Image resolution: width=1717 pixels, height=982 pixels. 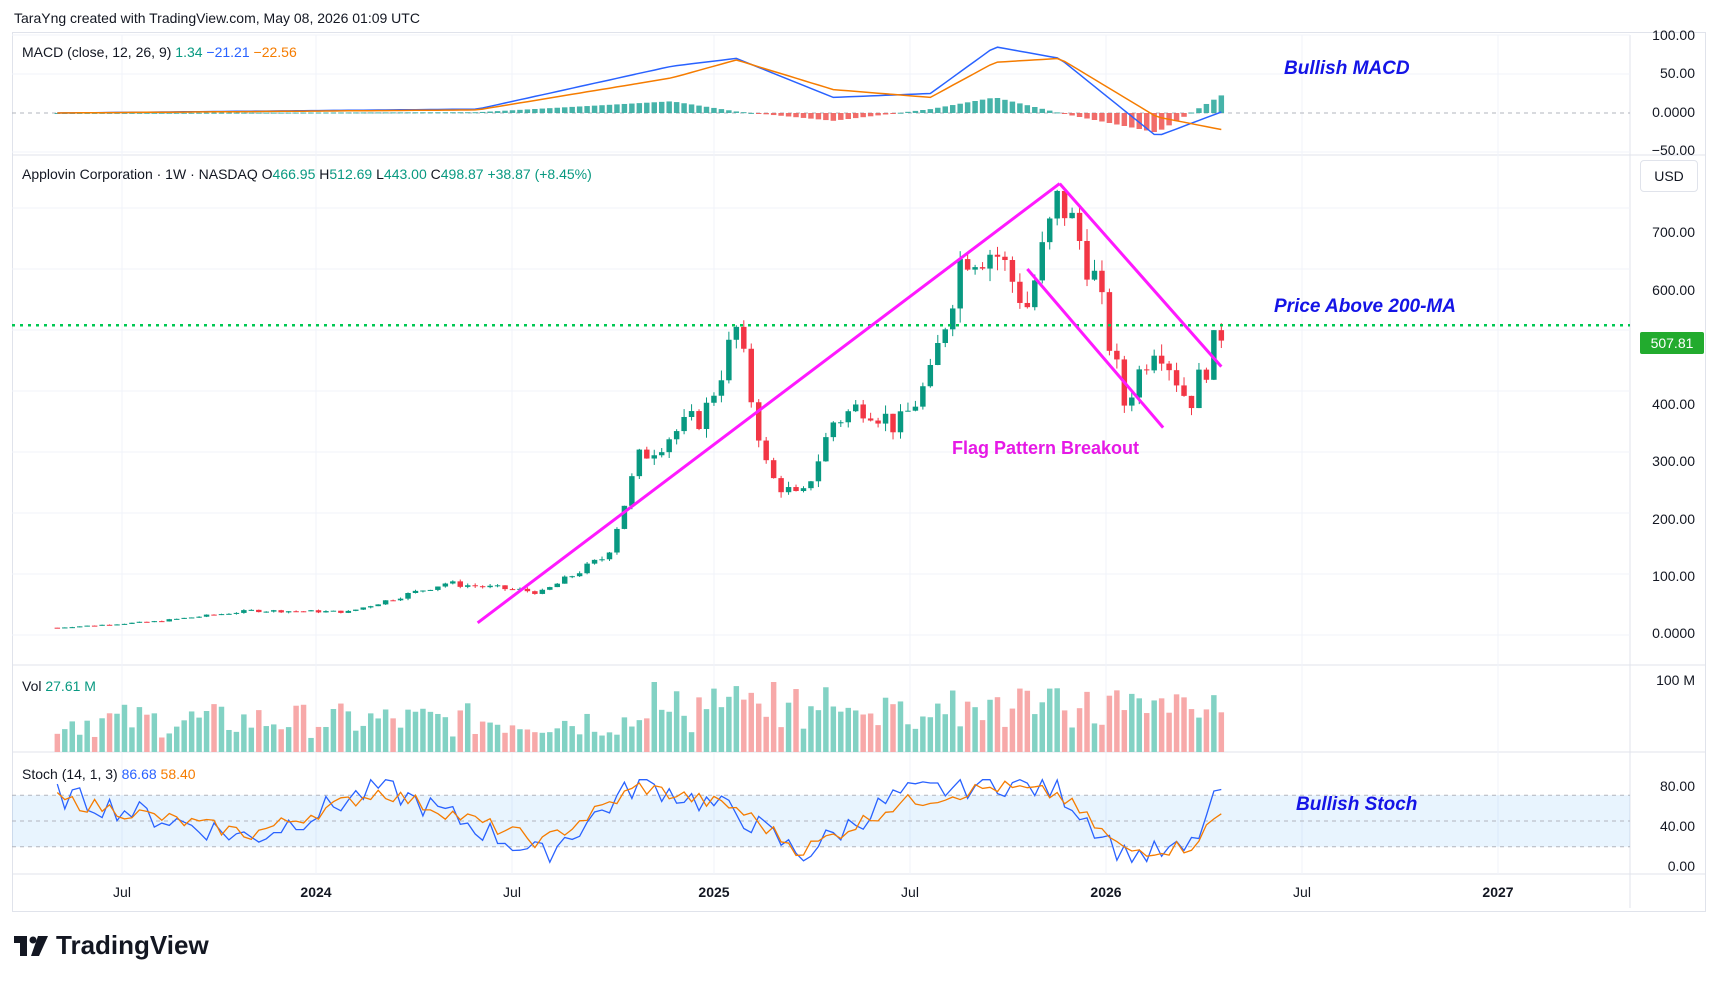 I want to click on currency-button: USD, so click(x=1669, y=176).